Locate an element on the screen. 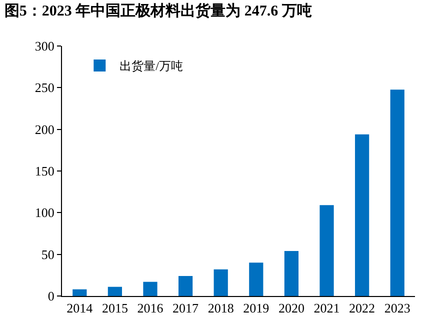 This screenshot has width=441, height=336. x-tick-label: 2020 is located at coordinates (291, 308).